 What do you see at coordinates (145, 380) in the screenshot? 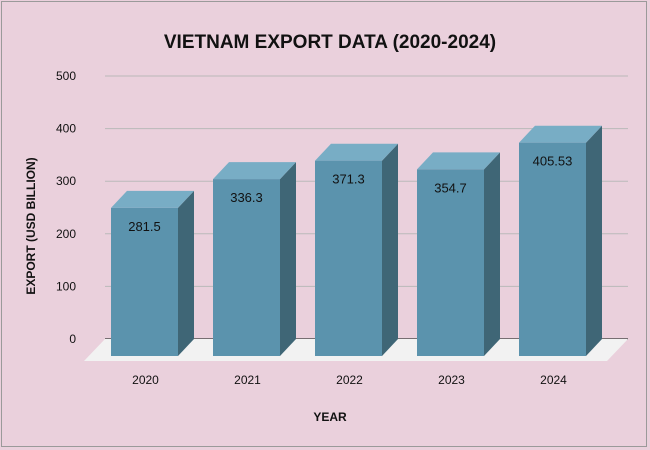
I see `x-tick-label: 2020` at bounding box center [145, 380].